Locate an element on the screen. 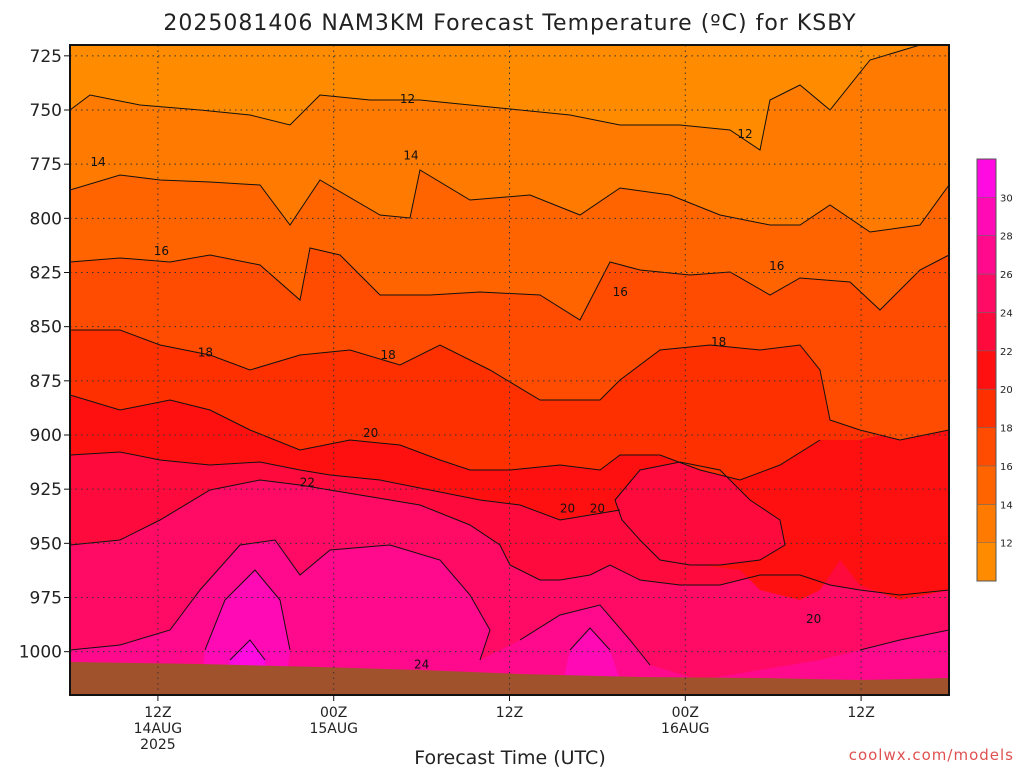  y-tick-label: 775 is located at coordinates (46, 165).